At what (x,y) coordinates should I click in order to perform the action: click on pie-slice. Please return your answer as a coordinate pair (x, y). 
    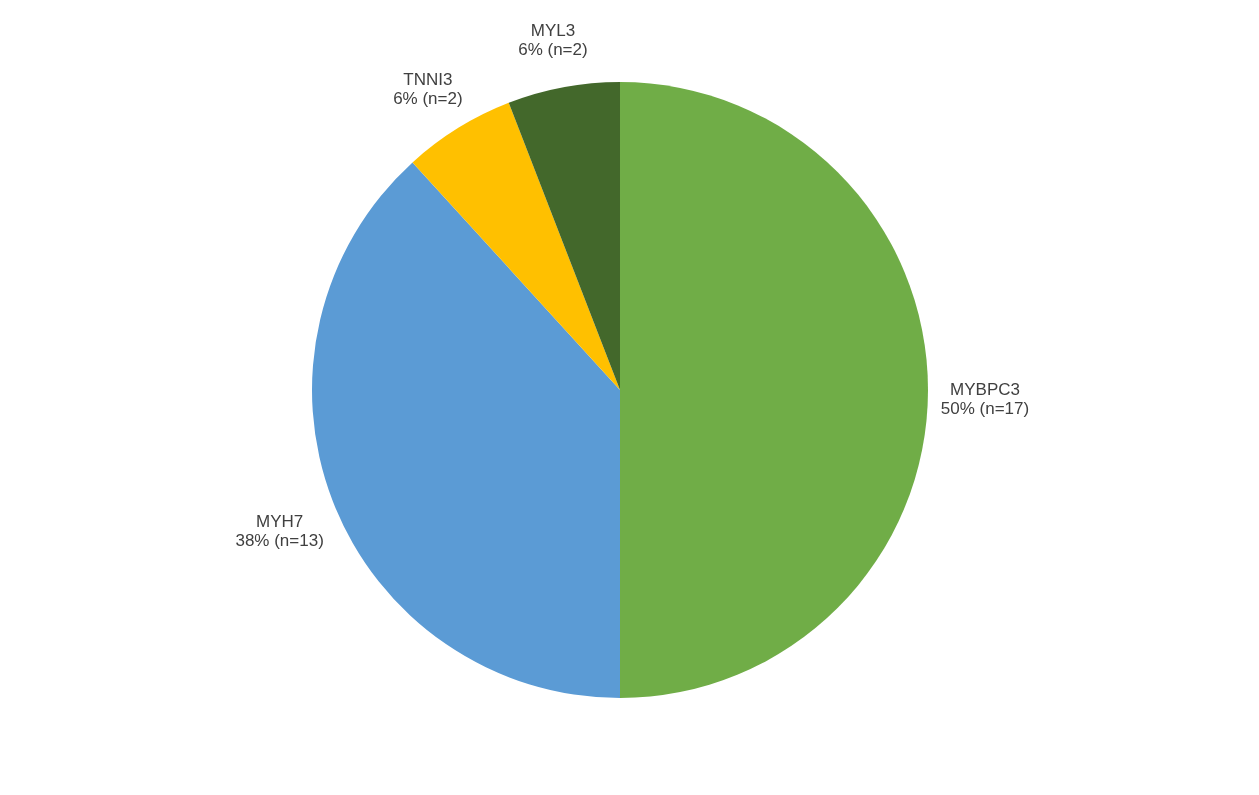
    Looking at the image, I should click on (564, 236).